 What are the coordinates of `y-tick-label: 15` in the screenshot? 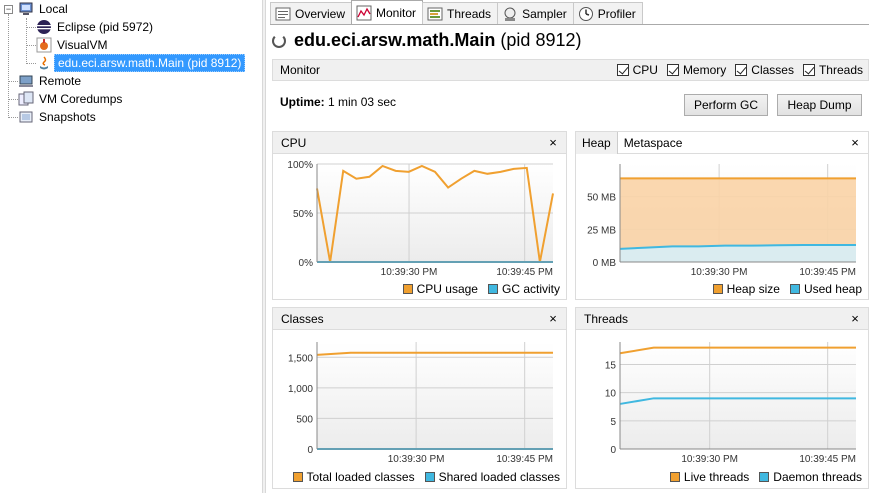 It's located at (611, 366).